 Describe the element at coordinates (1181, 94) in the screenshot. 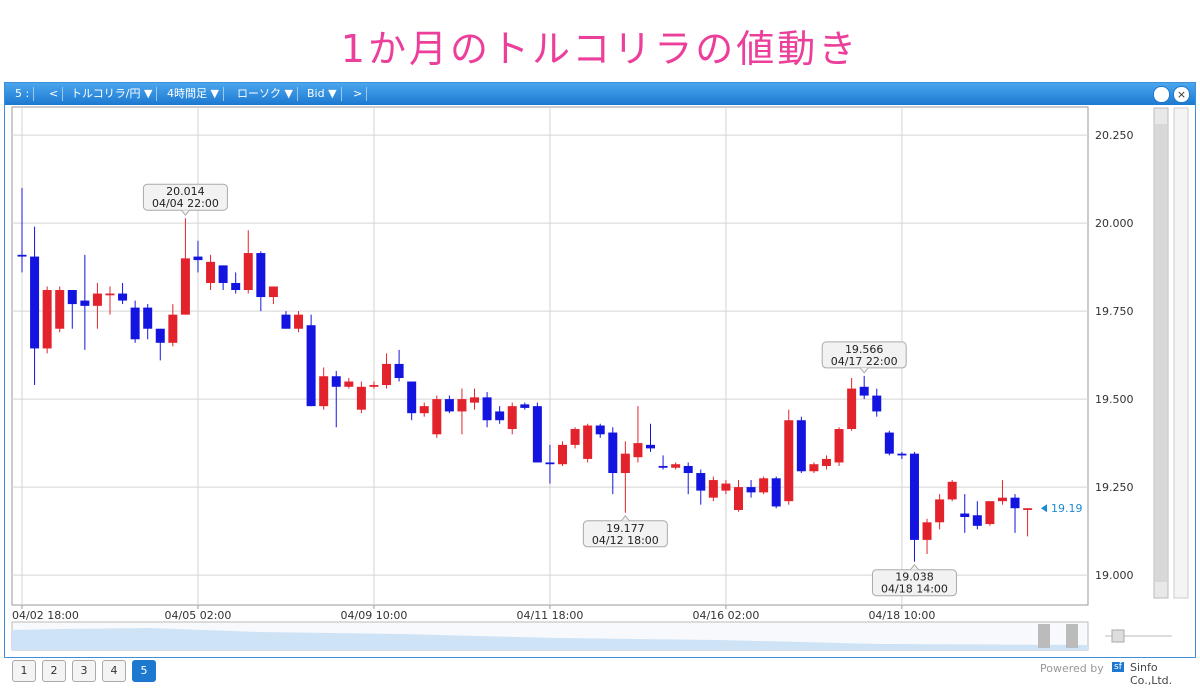

I see `close-button: ×` at that location.